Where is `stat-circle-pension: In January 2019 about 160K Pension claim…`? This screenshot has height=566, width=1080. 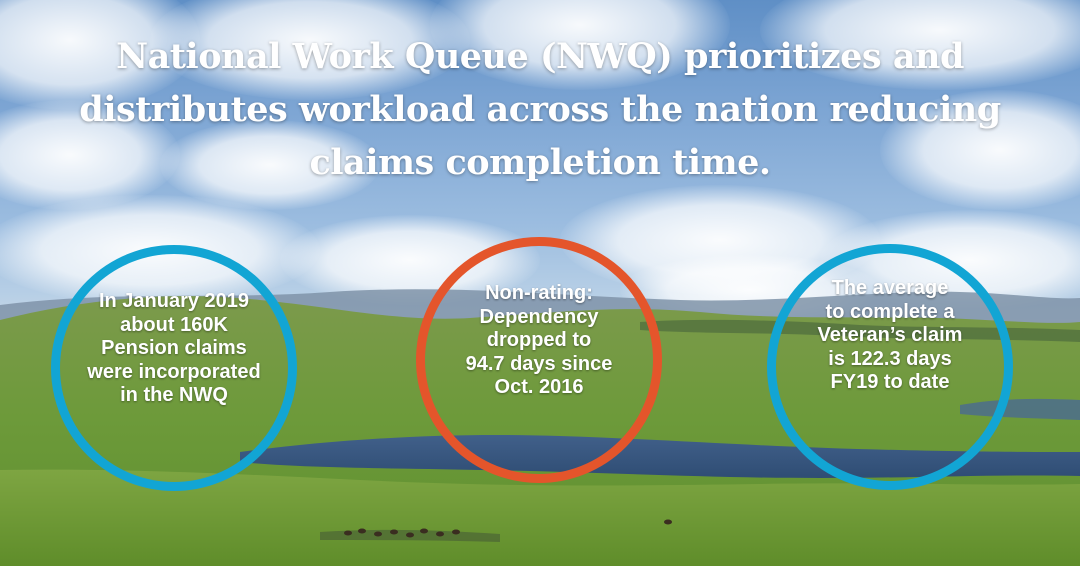 stat-circle-pension: In January 2019 about 160K Pension claim… is located at coordinates (174, 368).